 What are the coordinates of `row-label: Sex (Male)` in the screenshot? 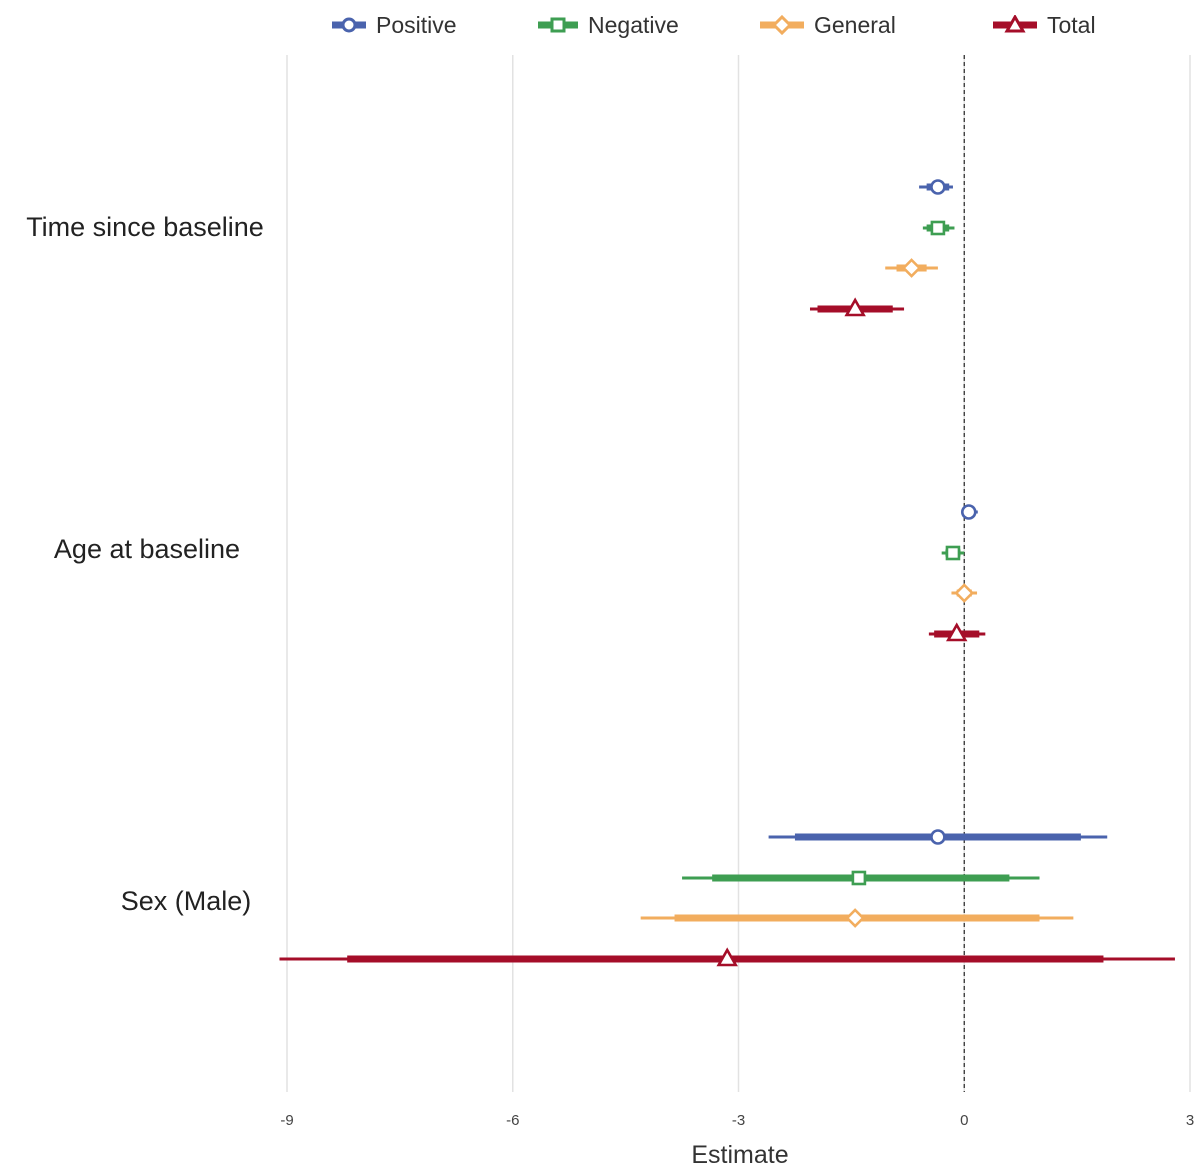 It's located at (186, 901).